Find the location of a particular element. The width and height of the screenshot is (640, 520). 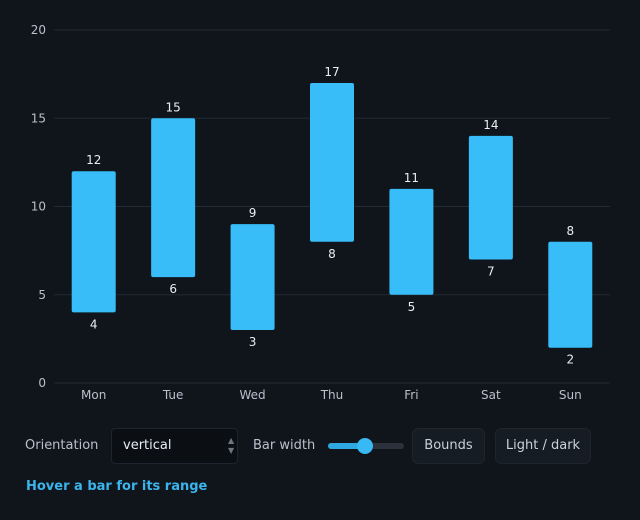

orientation-select: vertical ▲ ▼ is located at coordinates (174, 446).